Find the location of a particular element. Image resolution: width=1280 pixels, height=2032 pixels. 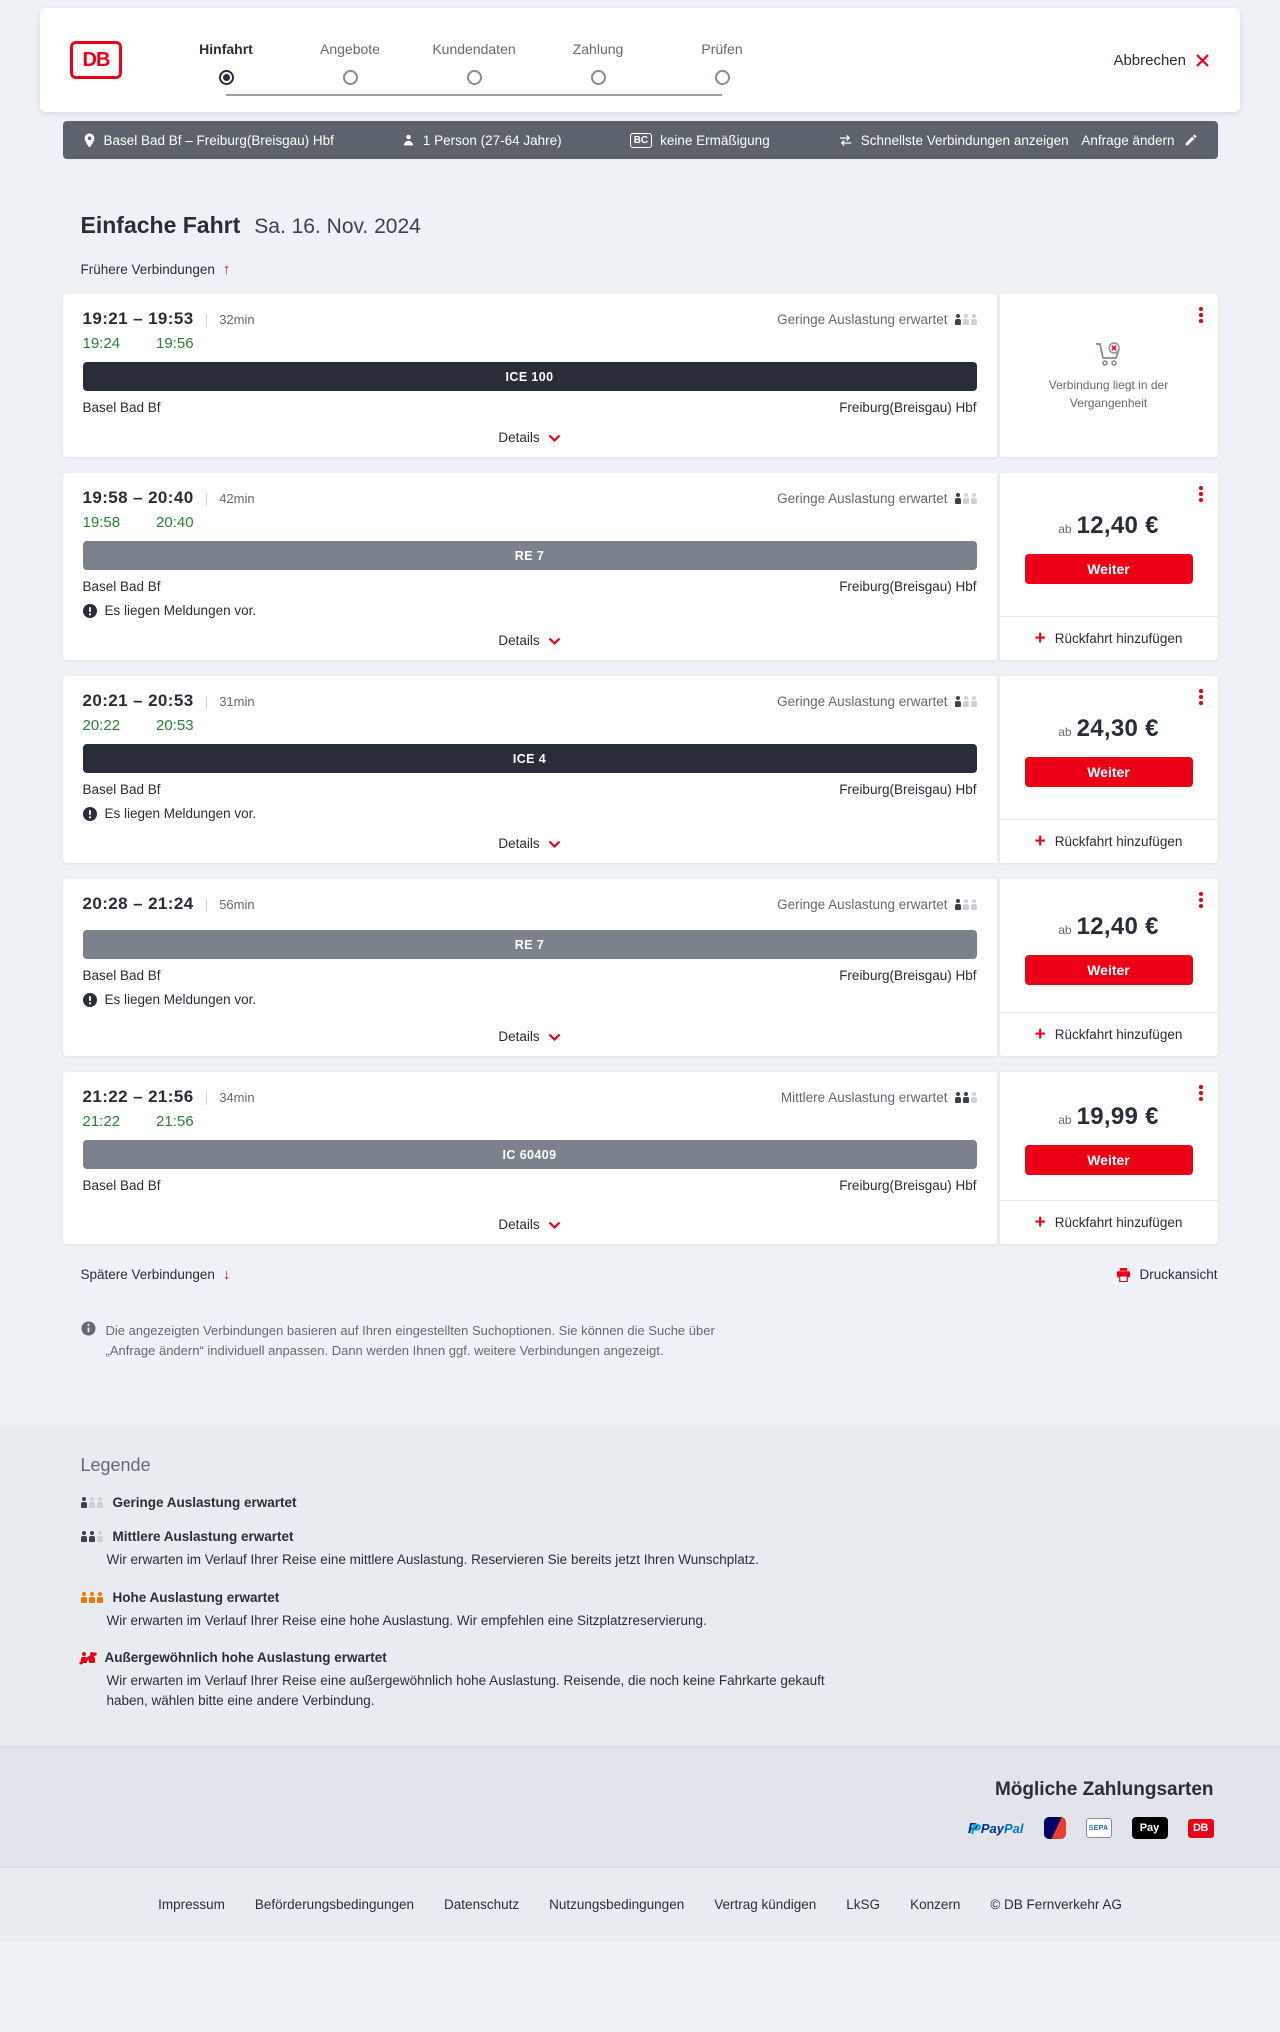

apple-pay-icon: Pay is located at coordinates (1149, 1828).